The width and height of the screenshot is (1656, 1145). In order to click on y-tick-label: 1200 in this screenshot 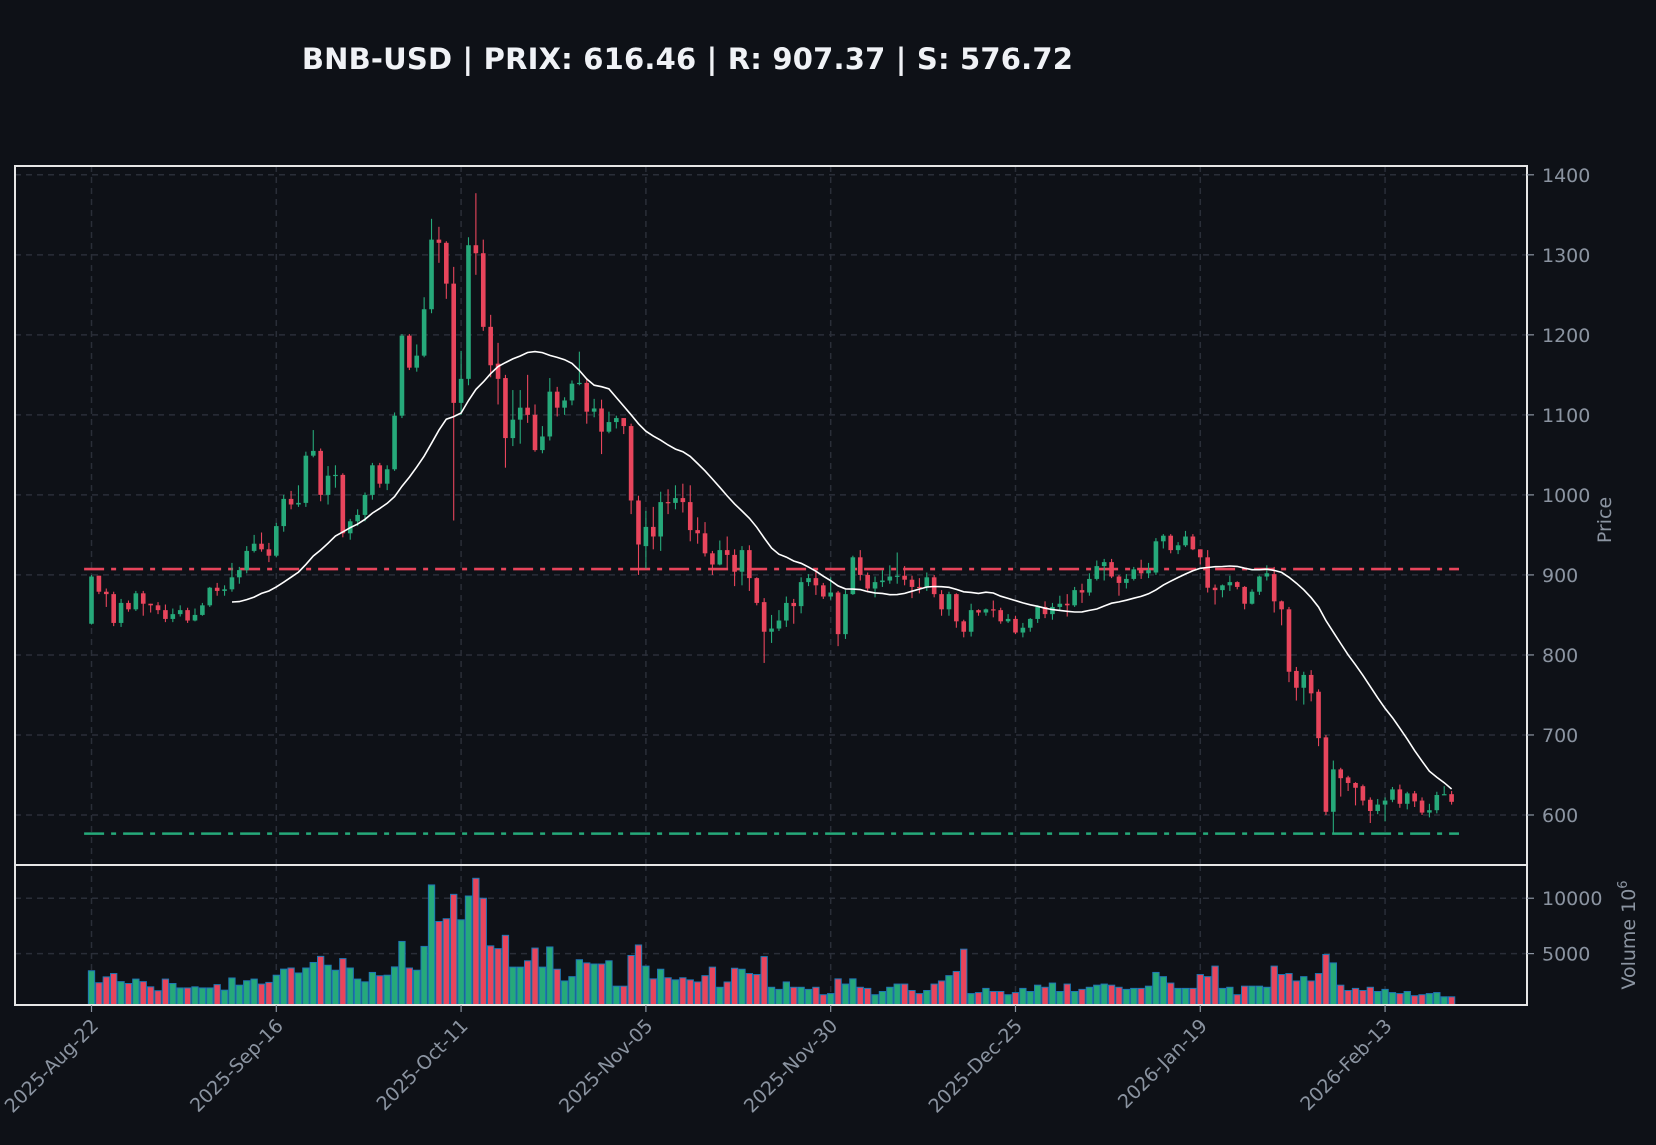, I will do `click(1566, 336)`.